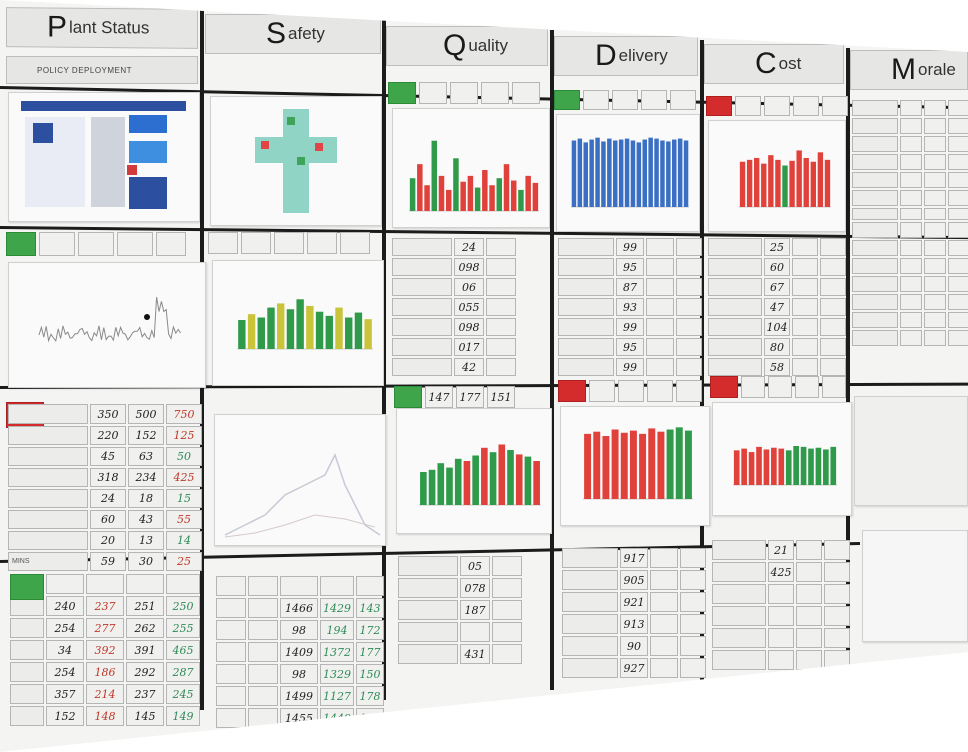  Describe the element at coordinates (469, 367) in the screenshot. I see `table-cell: 42` at that location.